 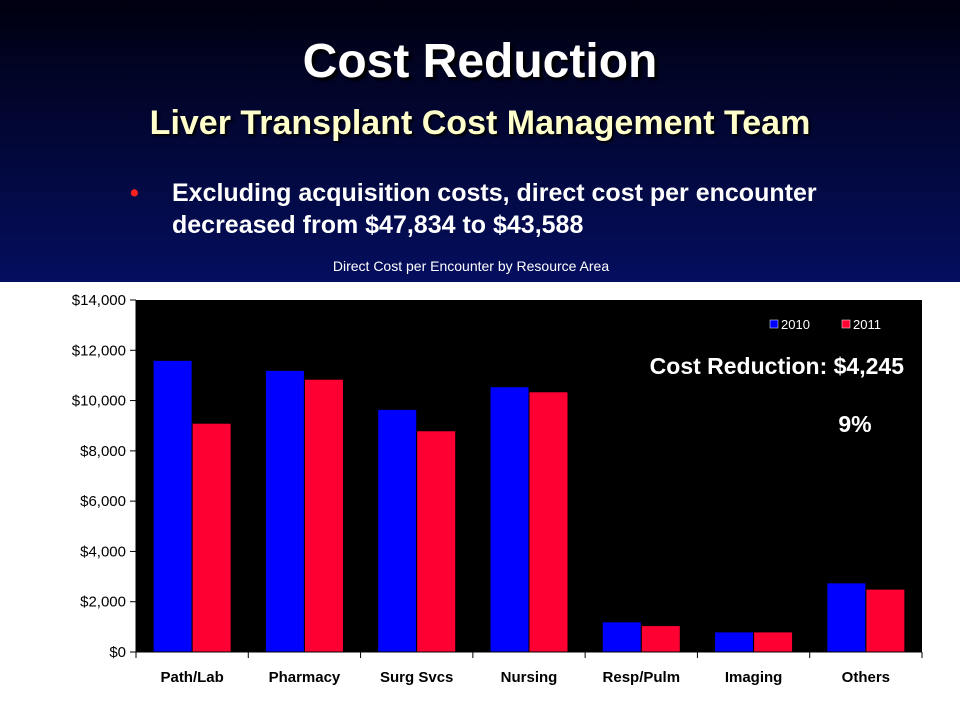 What do you see at coordinates (103, 551) in the screenshot?
I see `y-tick-label: $4,000` at bounding box center [103, 551].